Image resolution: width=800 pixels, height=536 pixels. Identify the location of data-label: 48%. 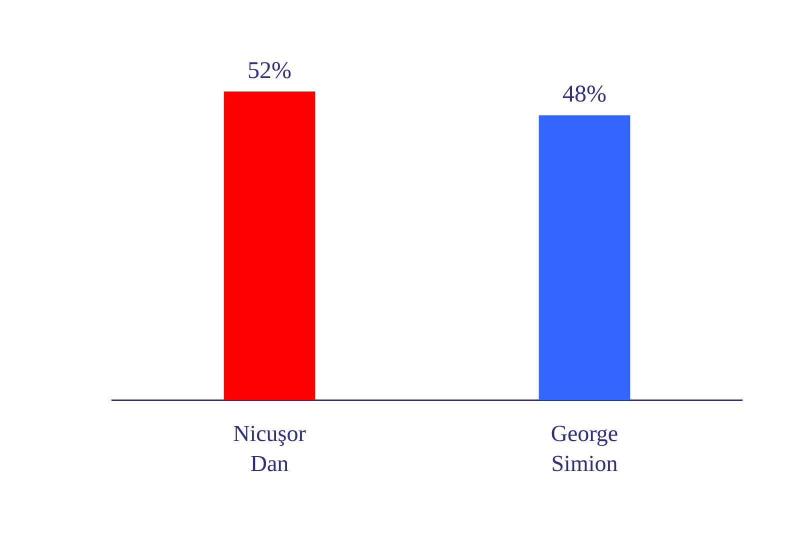
(584, 95).